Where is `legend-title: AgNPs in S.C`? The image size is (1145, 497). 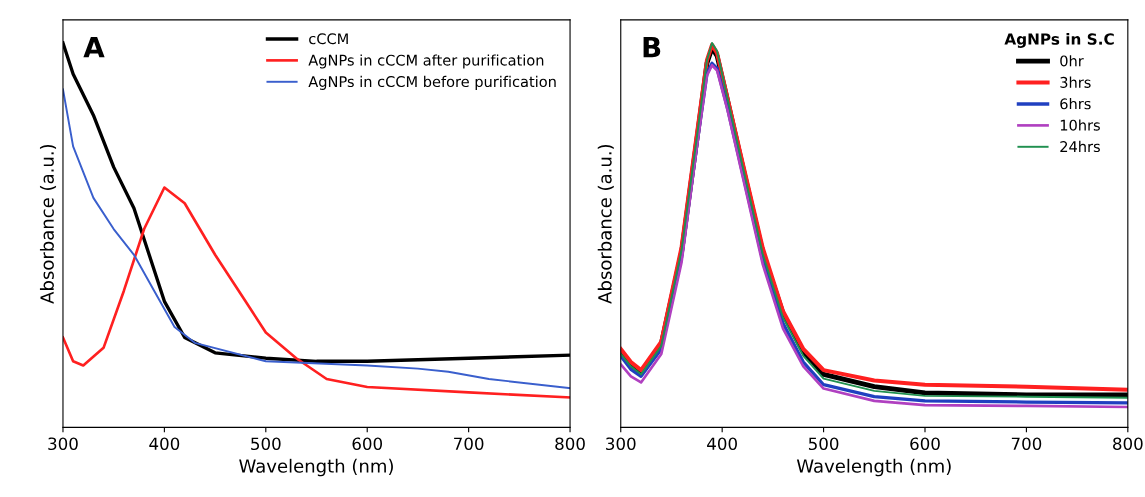 legend-title: AgNPs in S.C is located at coordinates (1059, 40).